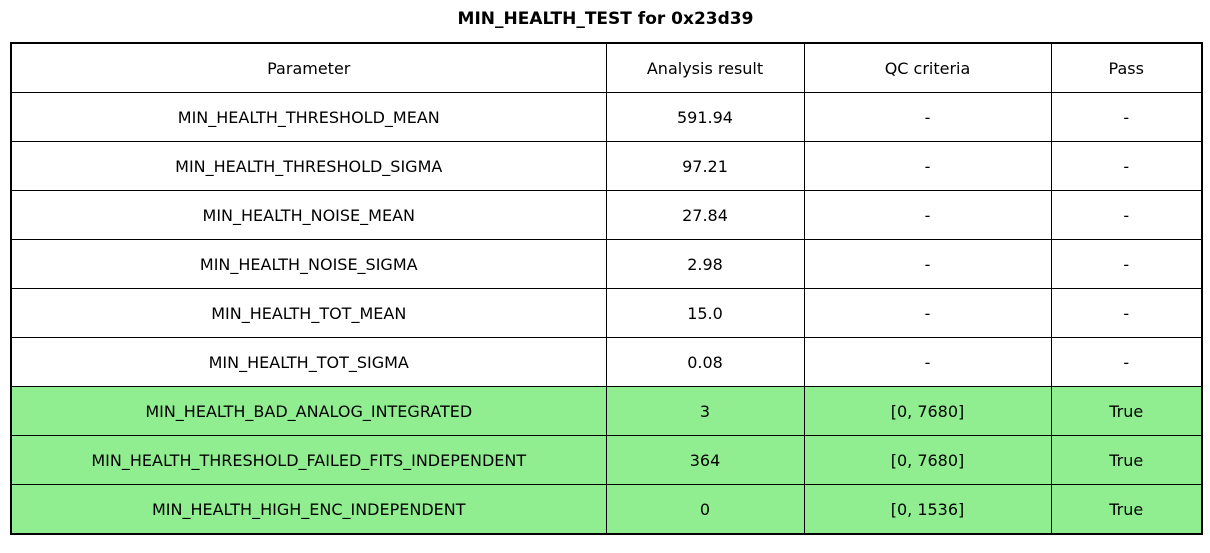 The image size is (1210, 553). I want to click on table-row: MIN_HEALTH_THRESHOLD_MEAN 591.94 - -, so click(606, 117).